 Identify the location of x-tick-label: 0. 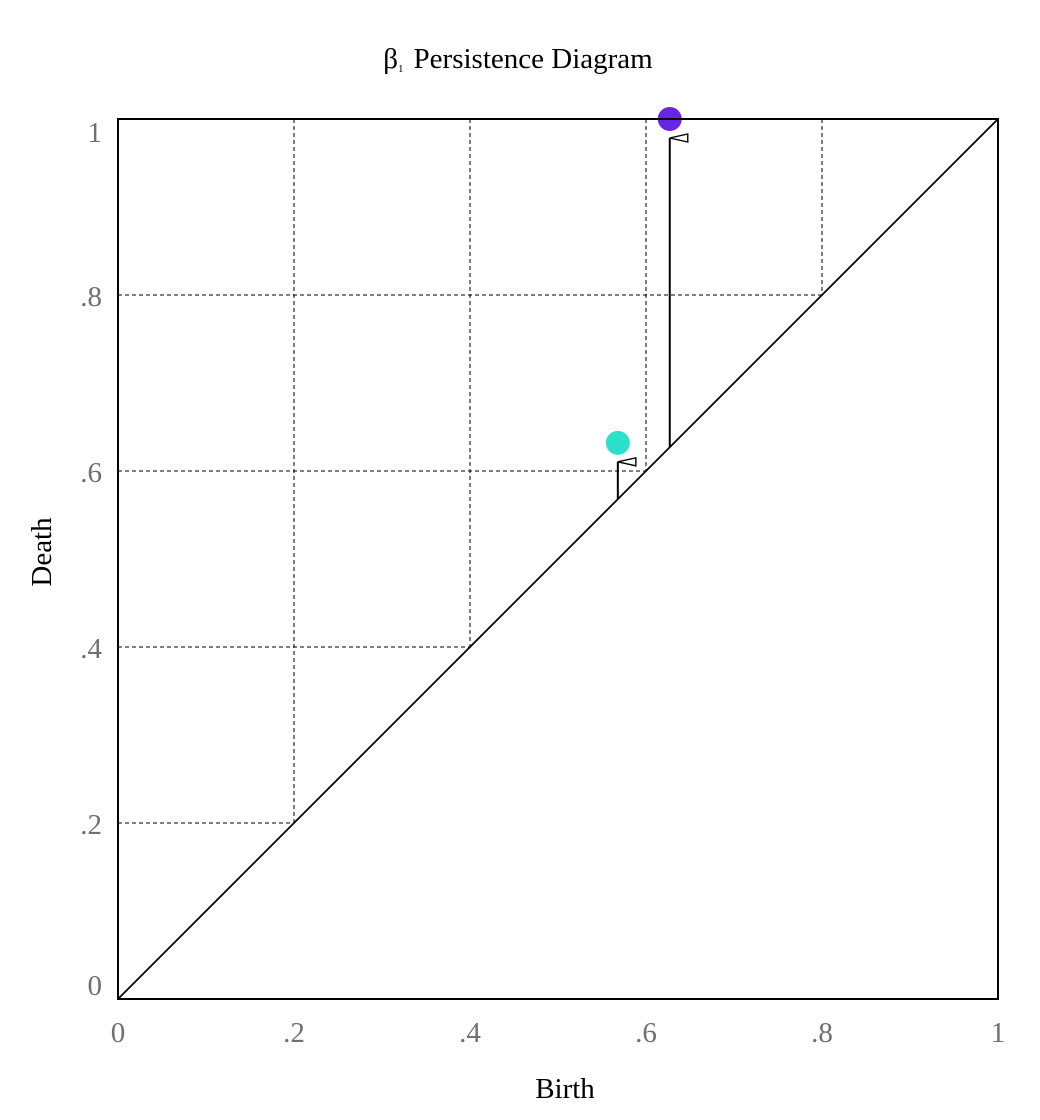
(118, 1033).